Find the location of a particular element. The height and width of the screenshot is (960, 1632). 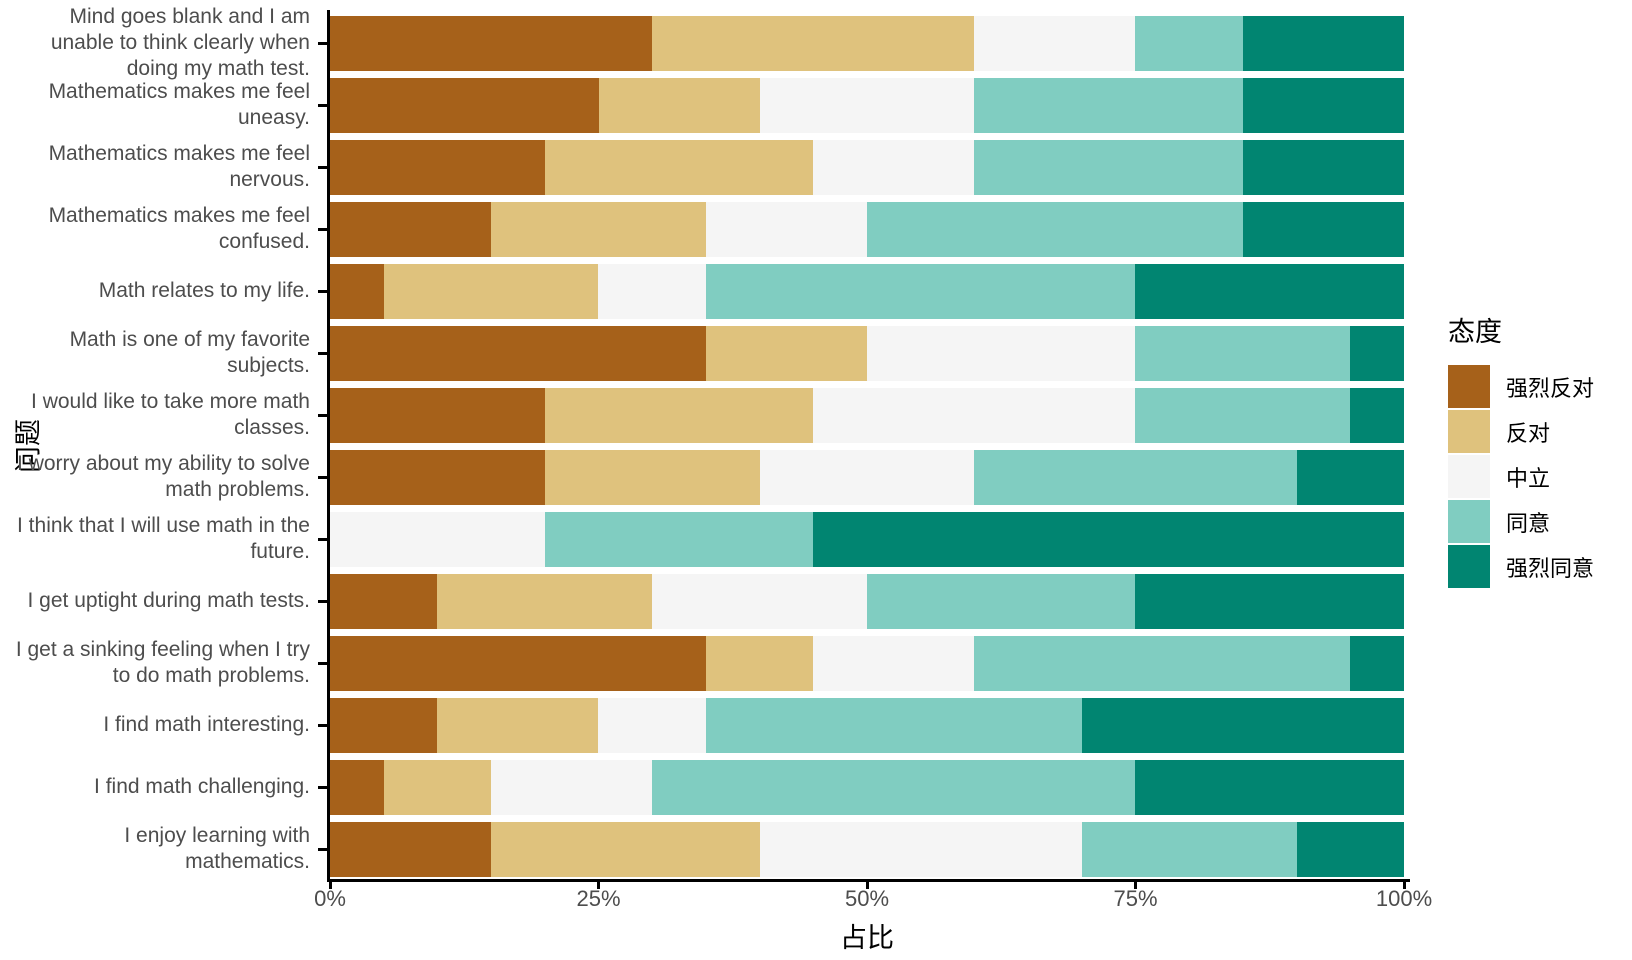

x-axis-line is located at coordinates (868, 880).